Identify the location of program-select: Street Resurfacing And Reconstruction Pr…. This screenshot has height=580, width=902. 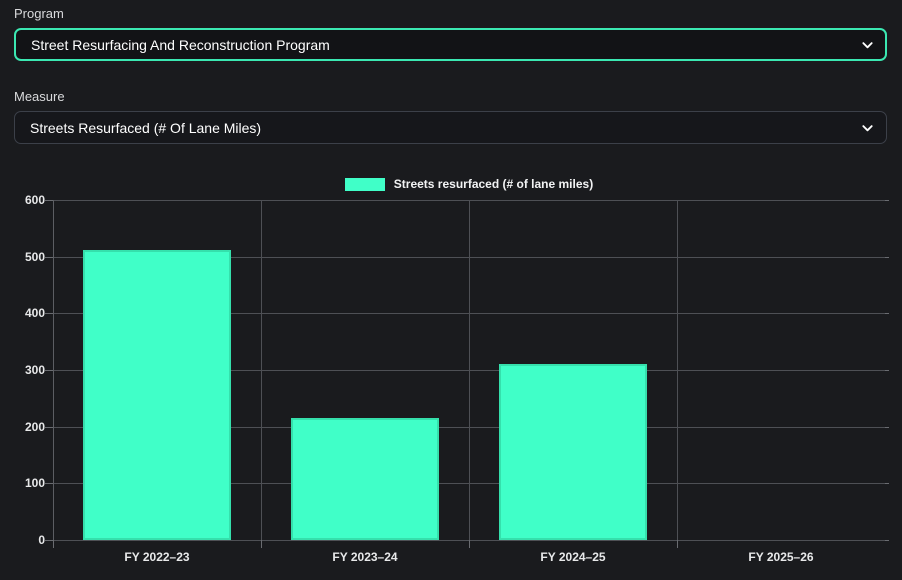
(450, 44).